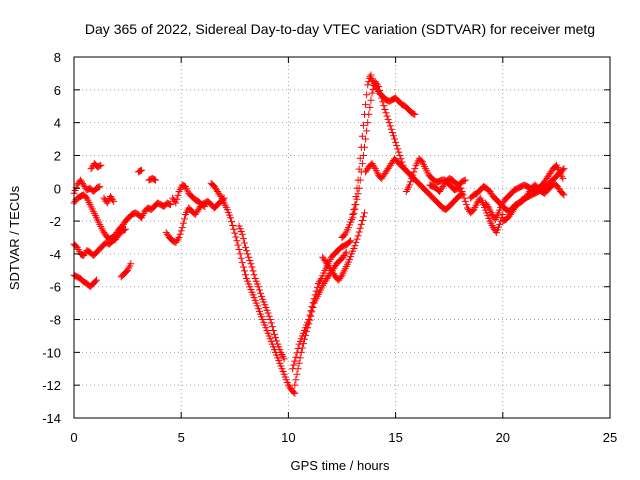  Describe the element at coordinates (57, 188) in the screenshot. I see `y-tick-label: 0` at that location.